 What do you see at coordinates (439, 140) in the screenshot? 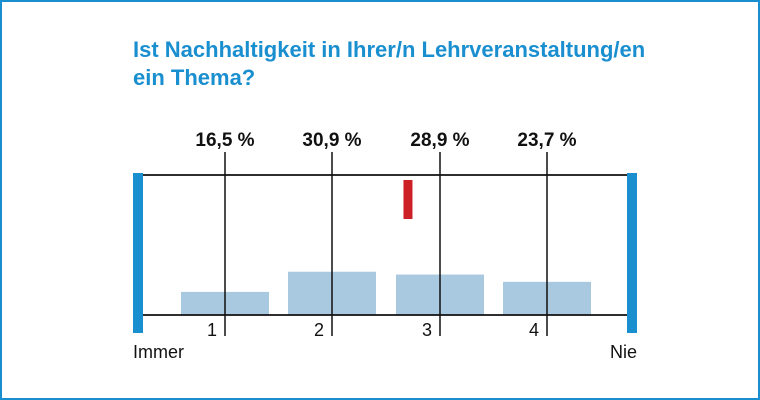
I see `value-label-3: 28,9 %` at bounding box center [439, 140].